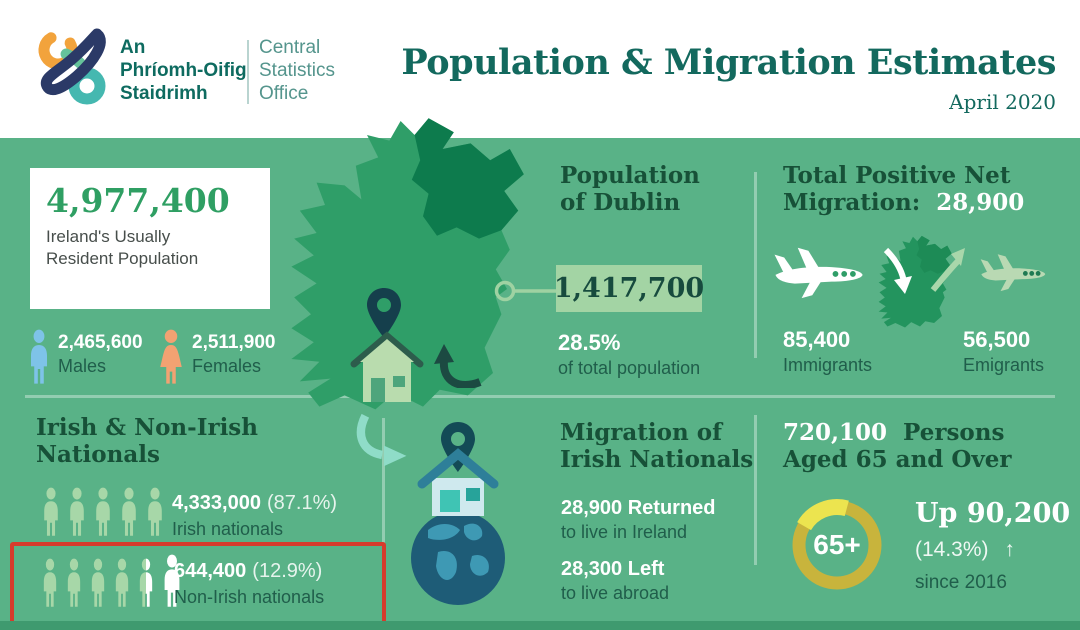 This screenshot has height=630, width=1080. Describe the element at coordinates (290, 47) in the screenshot. I see `org-english-line: Central` at that location.